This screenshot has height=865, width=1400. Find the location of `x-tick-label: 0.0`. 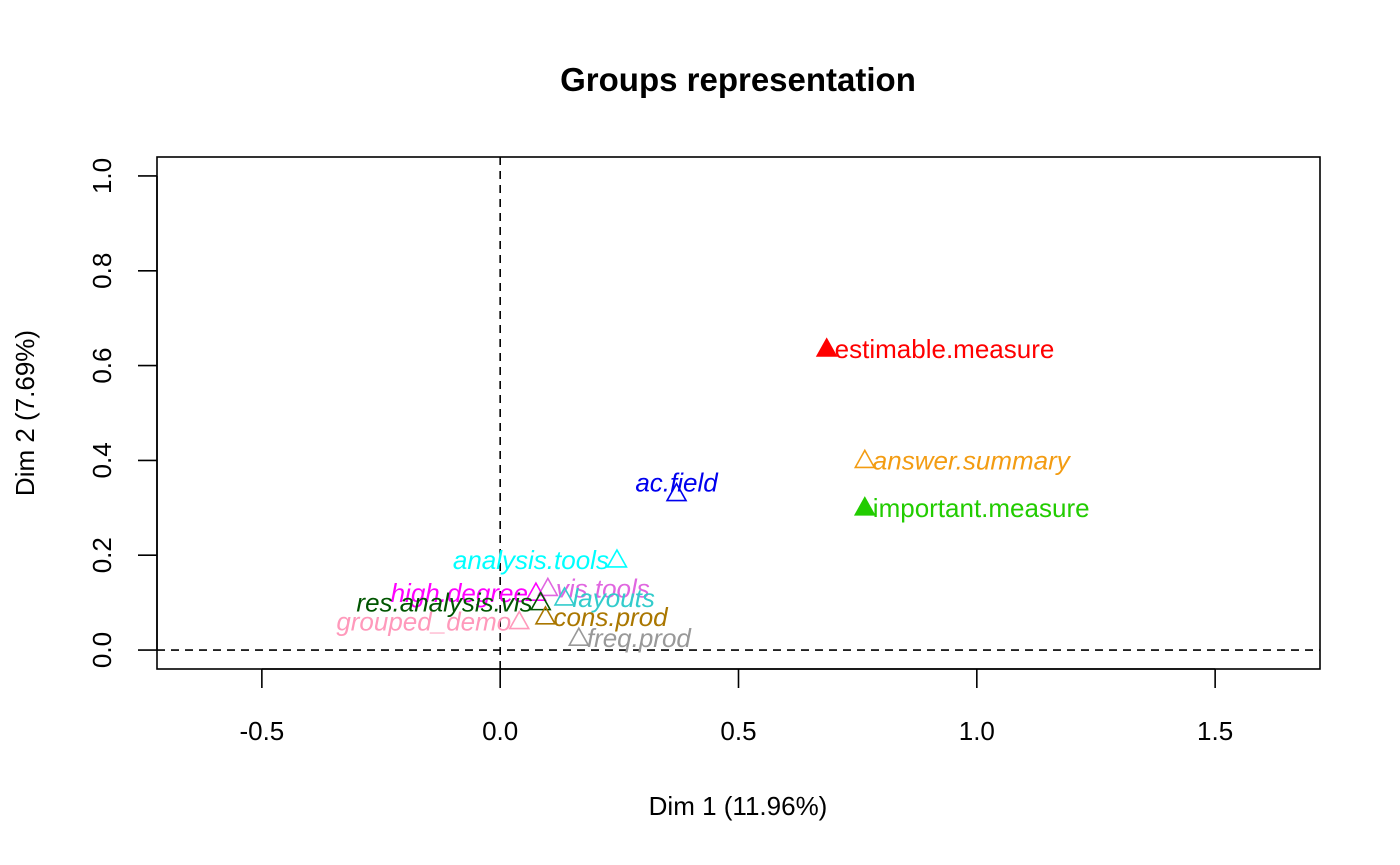

x-tick-label: 0.0 is located at coordinates (500, 731).